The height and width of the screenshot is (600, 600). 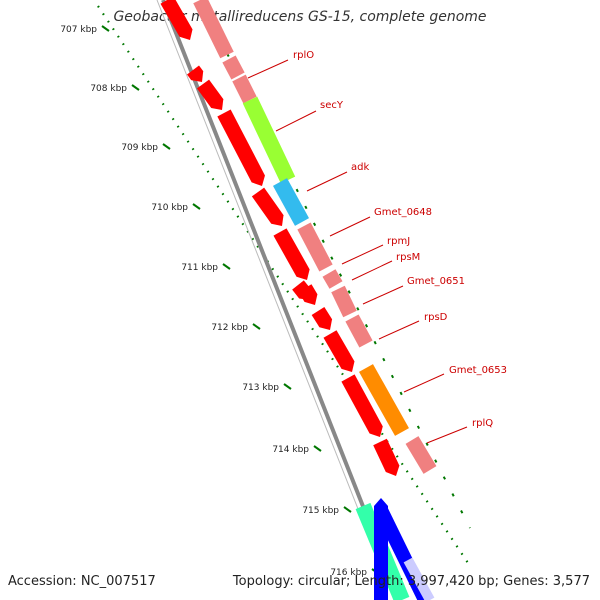 I want to click on gene-label-secy: secY, so click(x=332, y=105).